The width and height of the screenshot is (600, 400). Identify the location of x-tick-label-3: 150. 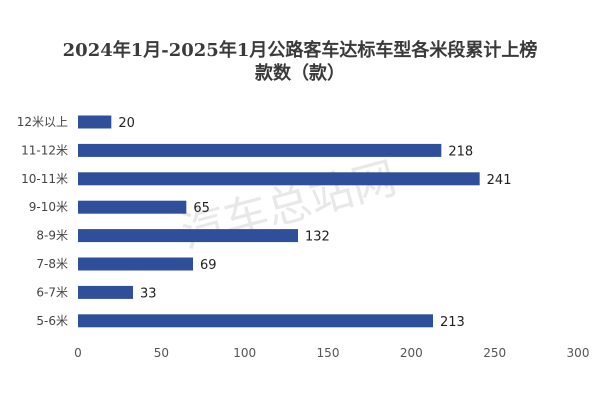
(328, 353).